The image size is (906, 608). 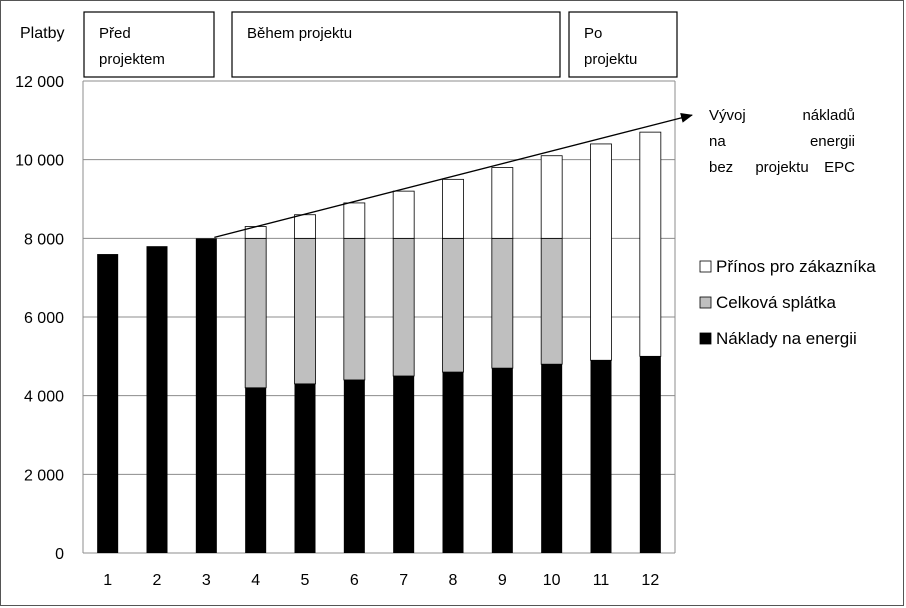 What do you see at coordinates (776, 302) in the screenshot?
I see `legend-label: Celková splátka` at bounding box center [776, 302].